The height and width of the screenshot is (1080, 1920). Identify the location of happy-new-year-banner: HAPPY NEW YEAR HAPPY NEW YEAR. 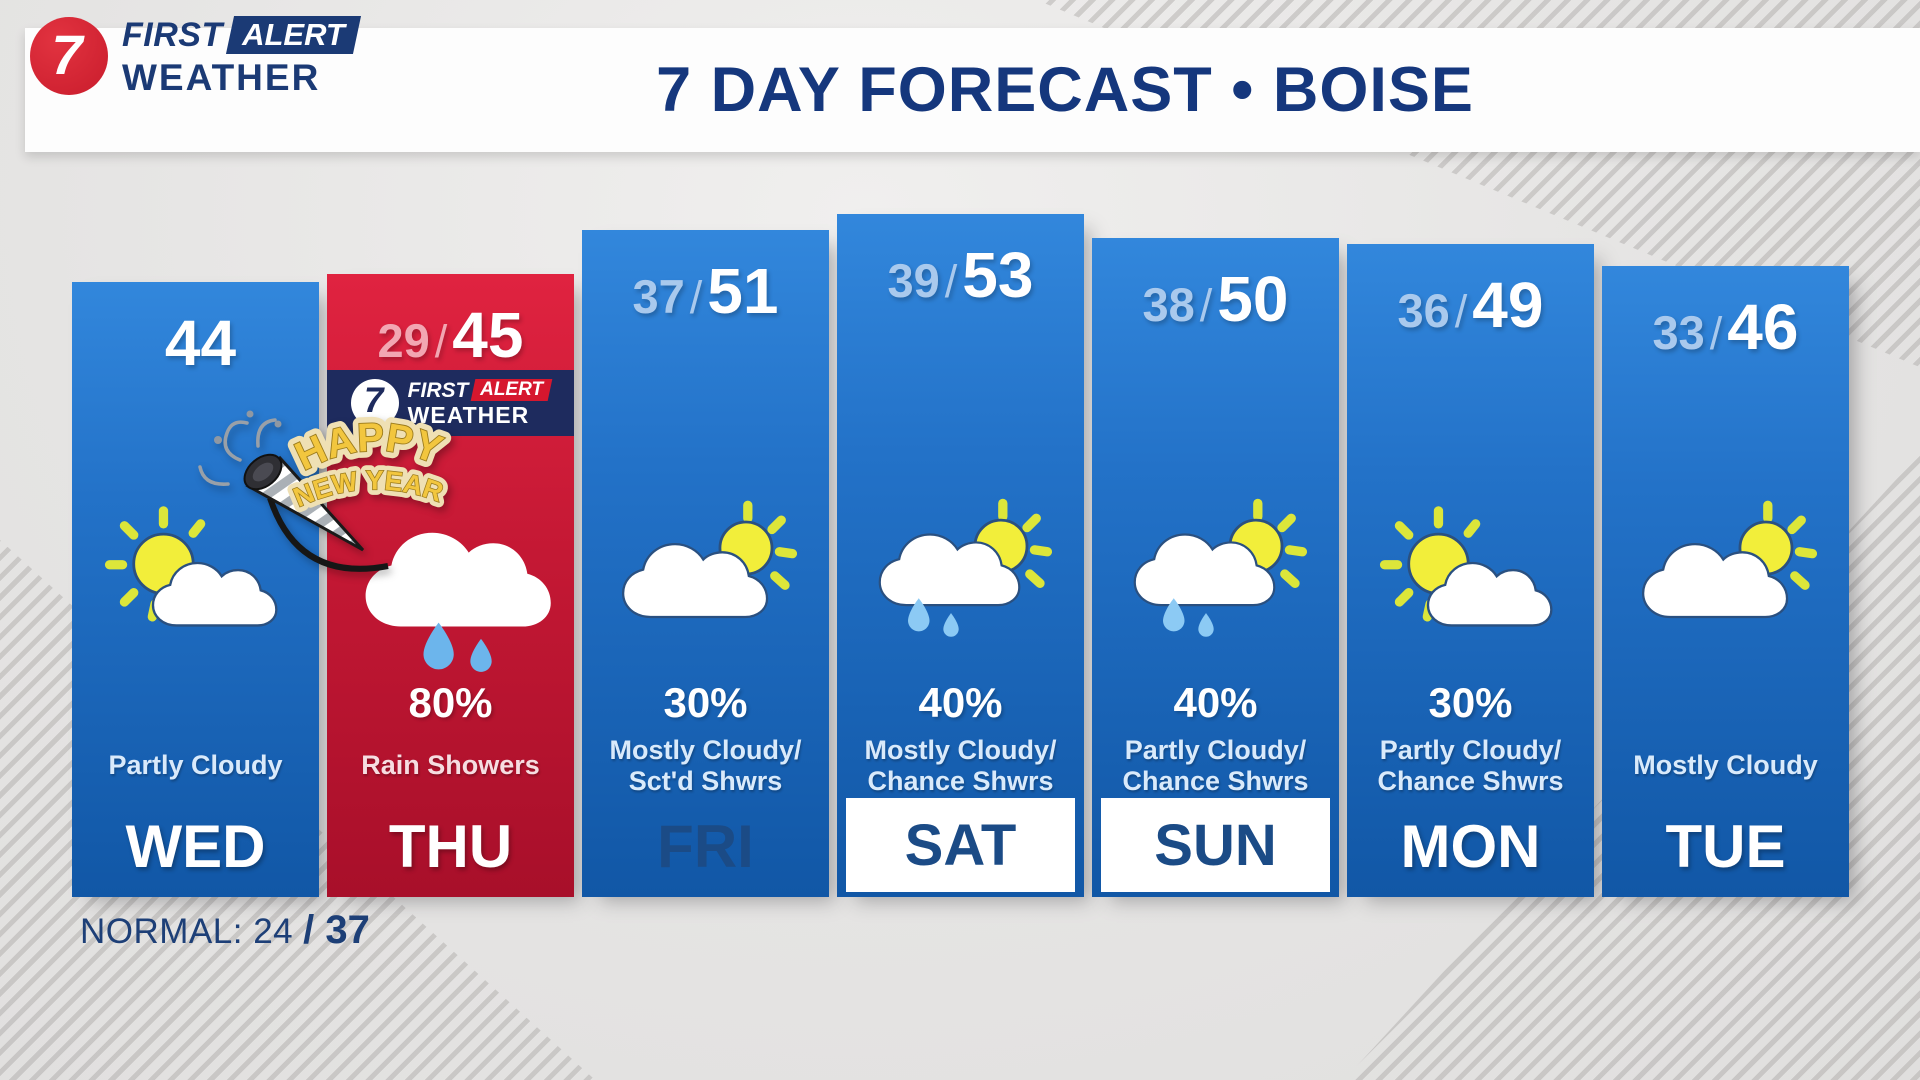
(368, 463).